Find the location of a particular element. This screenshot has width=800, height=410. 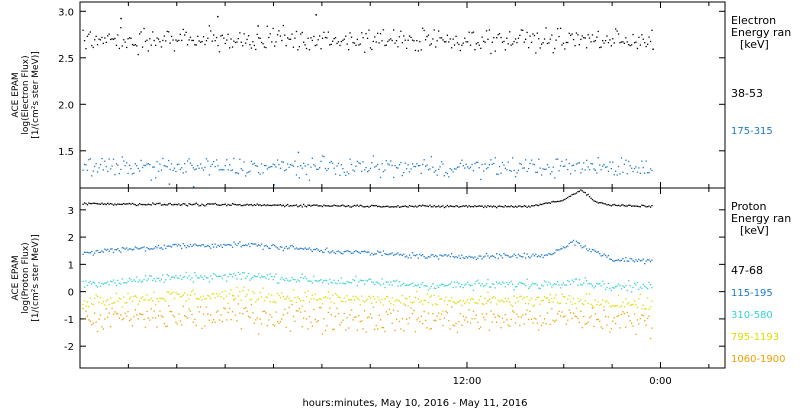

y-tick-label: 2.0 is located at coordinates (66, 105).